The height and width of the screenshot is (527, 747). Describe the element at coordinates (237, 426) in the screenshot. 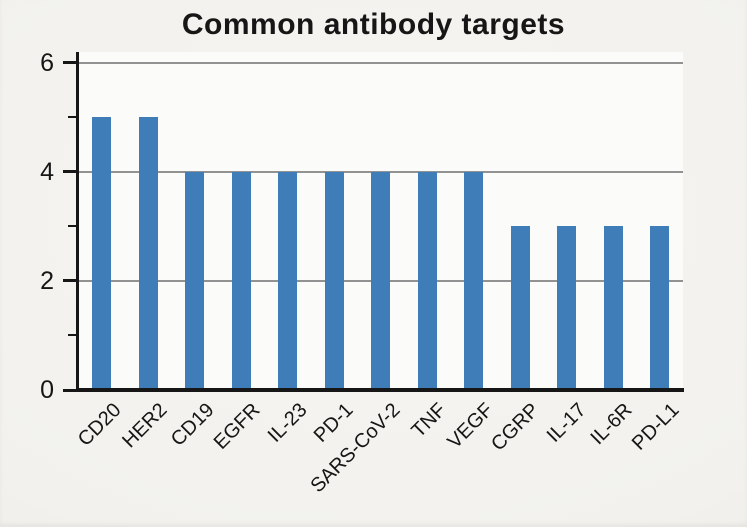

I see `x-tick-label: EGFR` at that location.